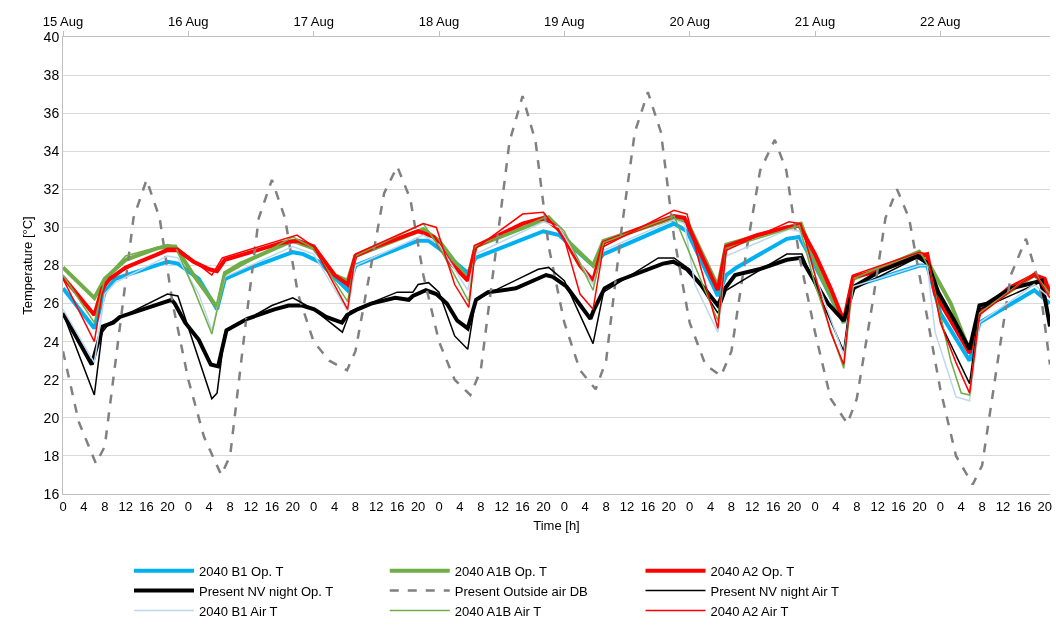  What do you see at coordinates (556, 526) in the screenshot?
I see `x-axis-title: Time [h]` at bounding box center [556, 526].